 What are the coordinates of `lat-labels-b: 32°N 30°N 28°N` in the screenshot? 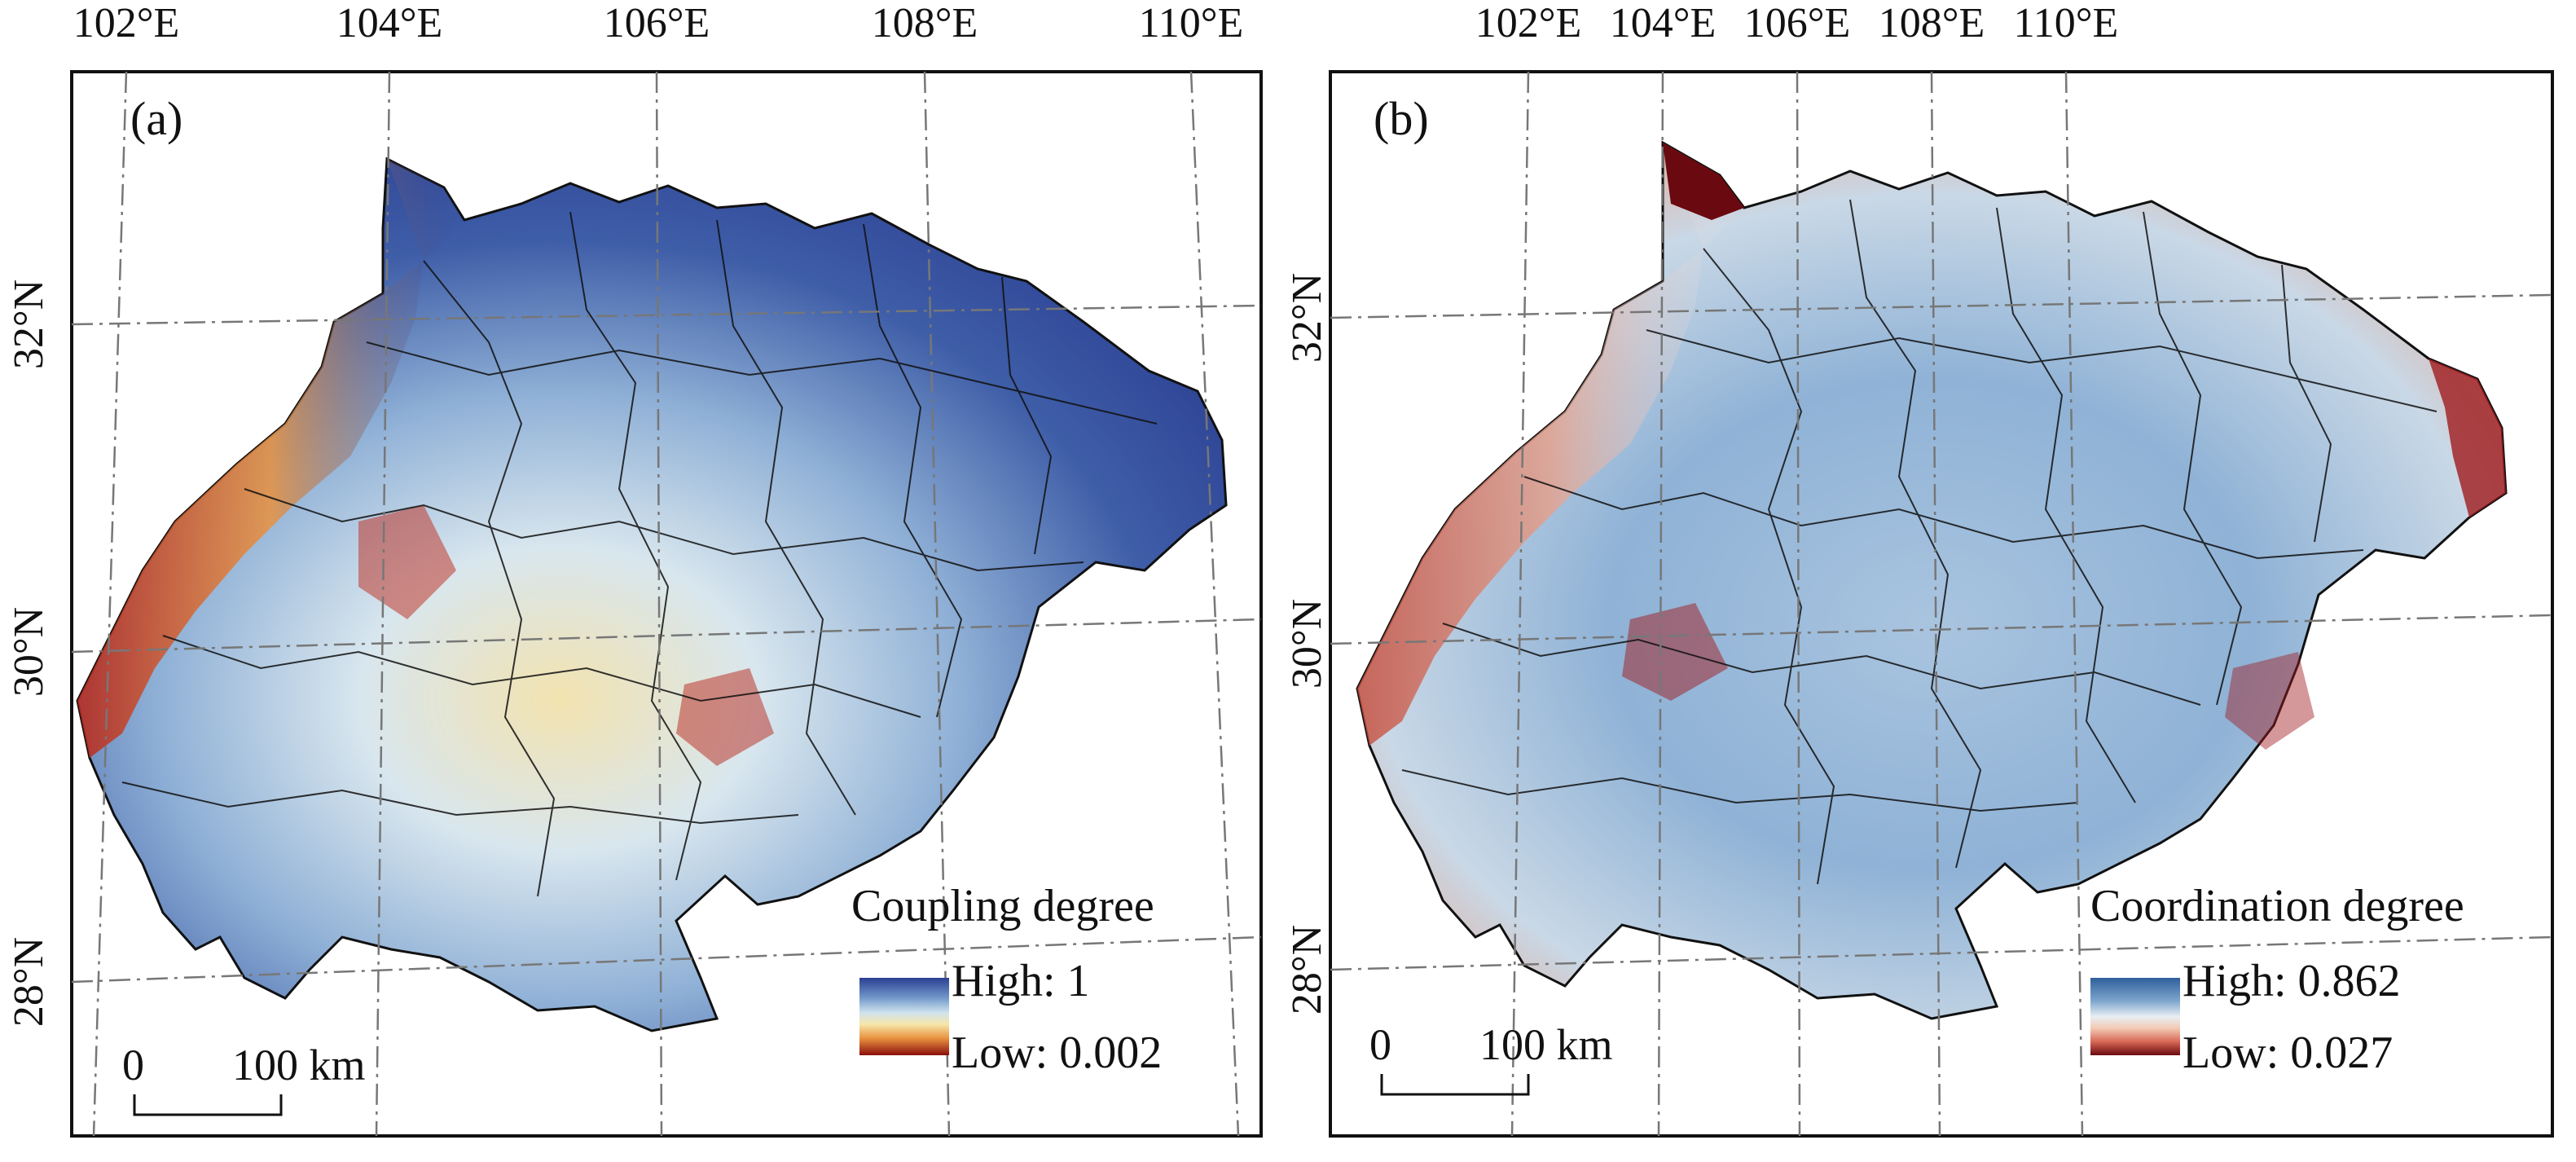 It's located at (1309, 644).